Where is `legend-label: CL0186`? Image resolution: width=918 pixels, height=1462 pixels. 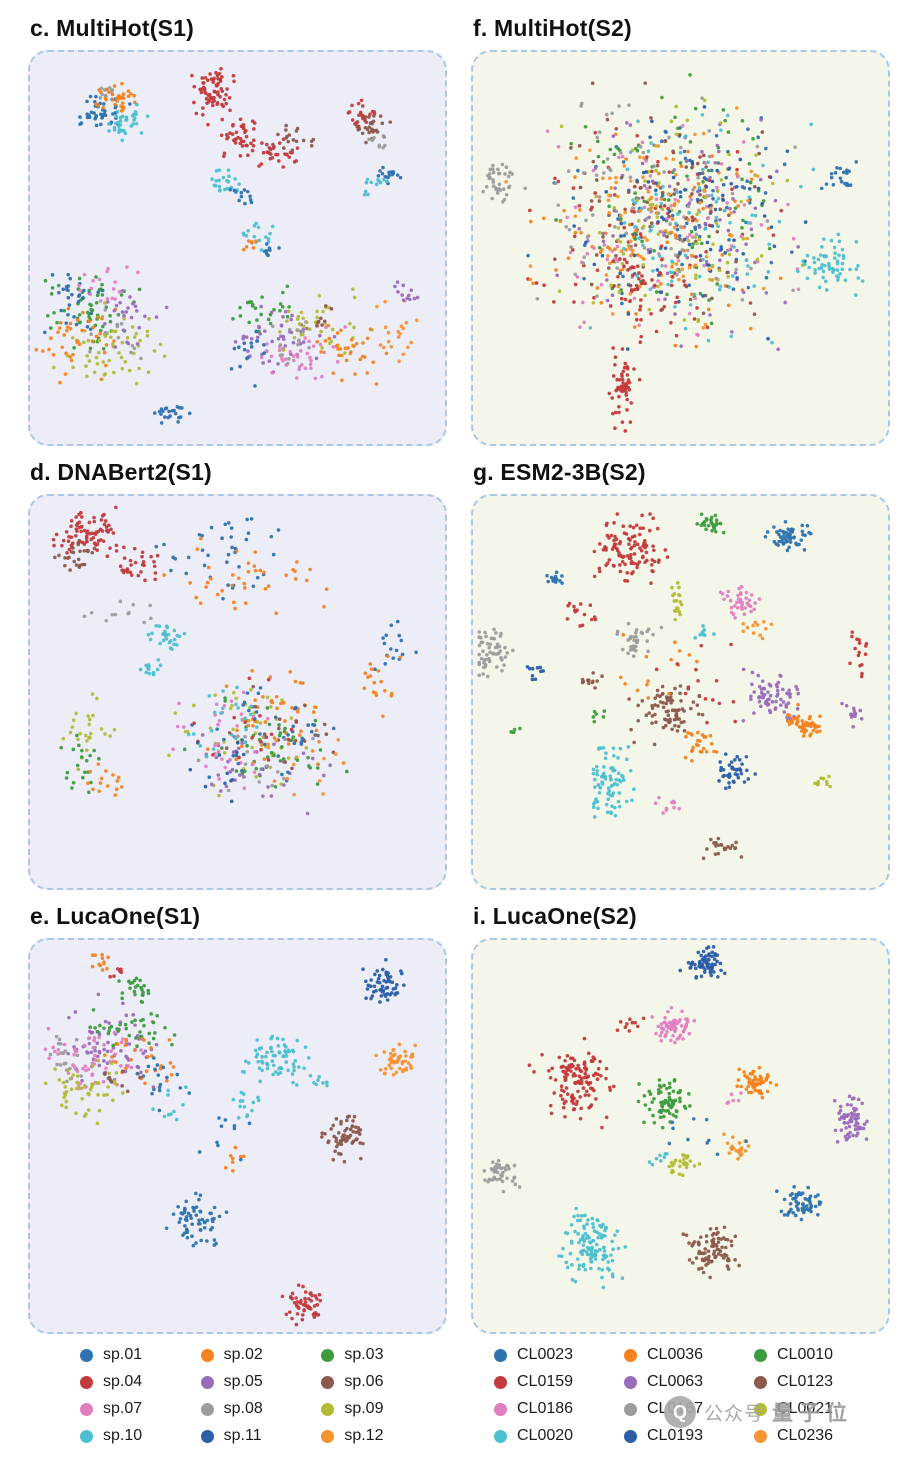 legend-label: CL0186 is located at coordinates (545, 1408).